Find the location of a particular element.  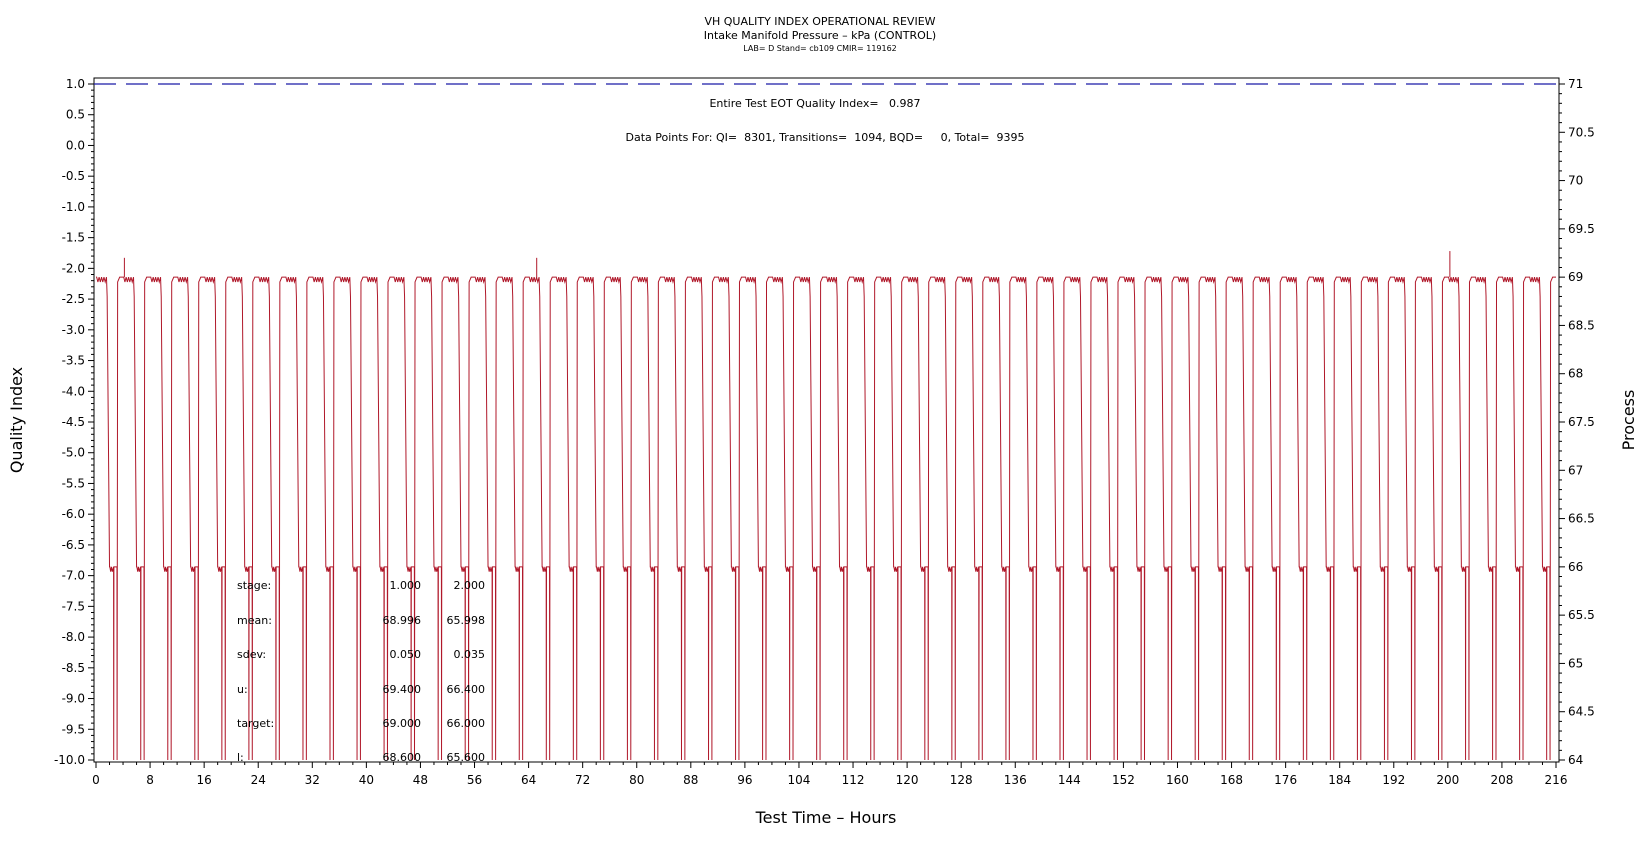

y-tick-label: 0.0 is located at coordinates (75, 145).